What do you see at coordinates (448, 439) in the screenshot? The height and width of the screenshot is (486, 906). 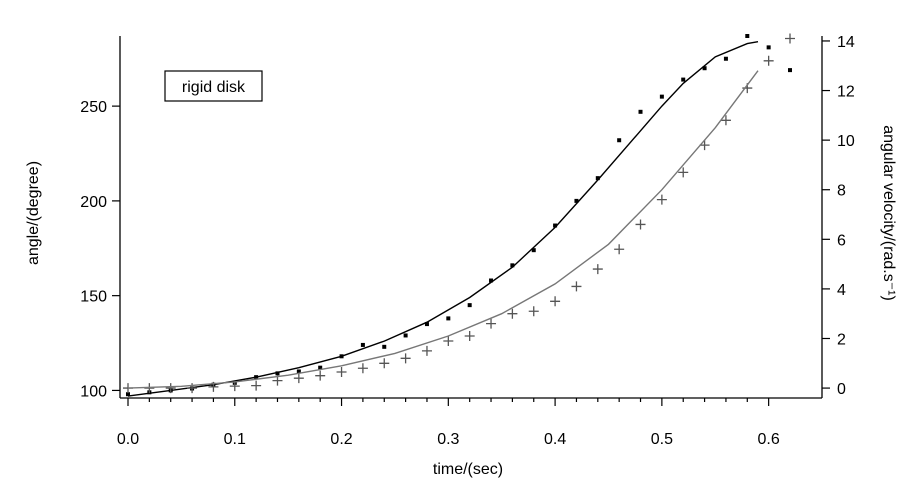 I see `x-tick-label: 0.3` at bounding box center [448, 439].